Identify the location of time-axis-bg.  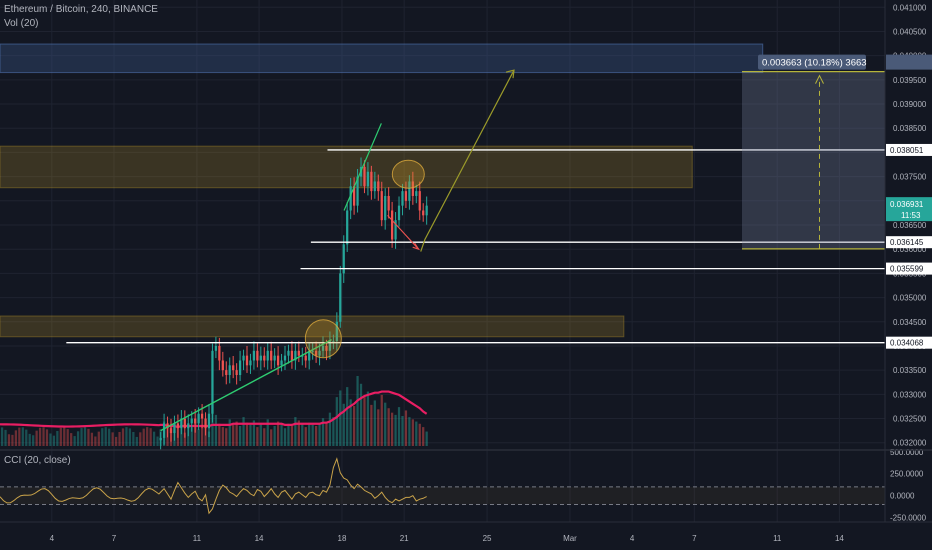
(466, 536).